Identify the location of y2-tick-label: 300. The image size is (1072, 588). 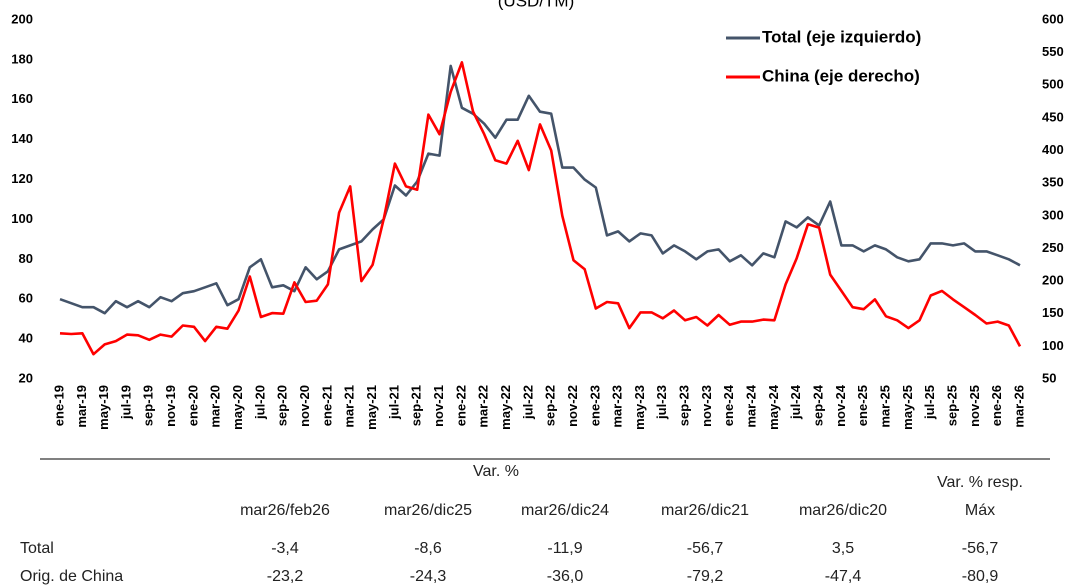
(1053, 214).